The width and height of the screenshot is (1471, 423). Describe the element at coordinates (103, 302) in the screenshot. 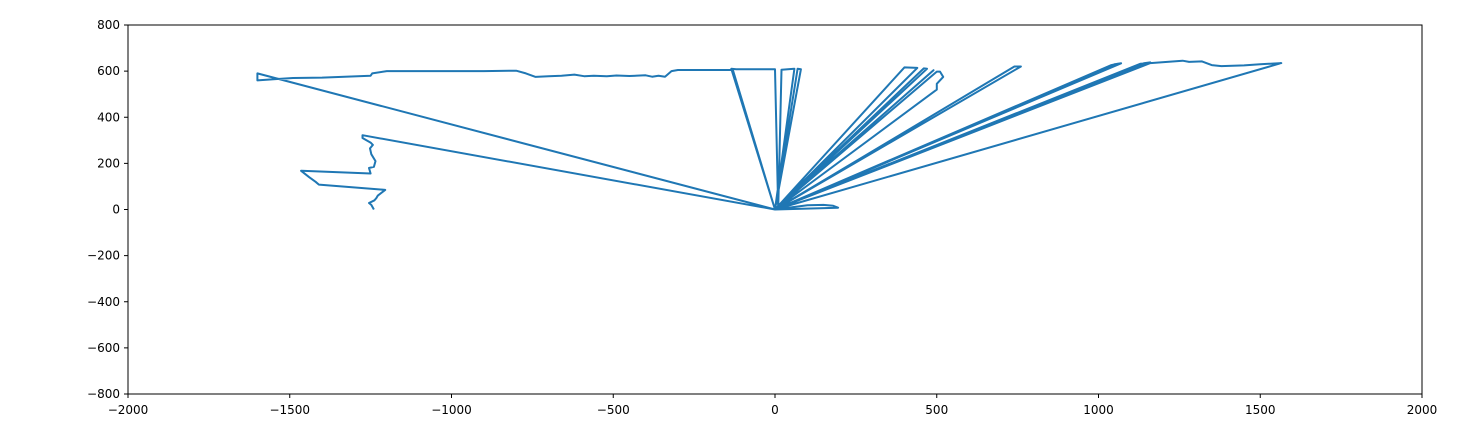

I see `y-tick-label: −400` at that location.